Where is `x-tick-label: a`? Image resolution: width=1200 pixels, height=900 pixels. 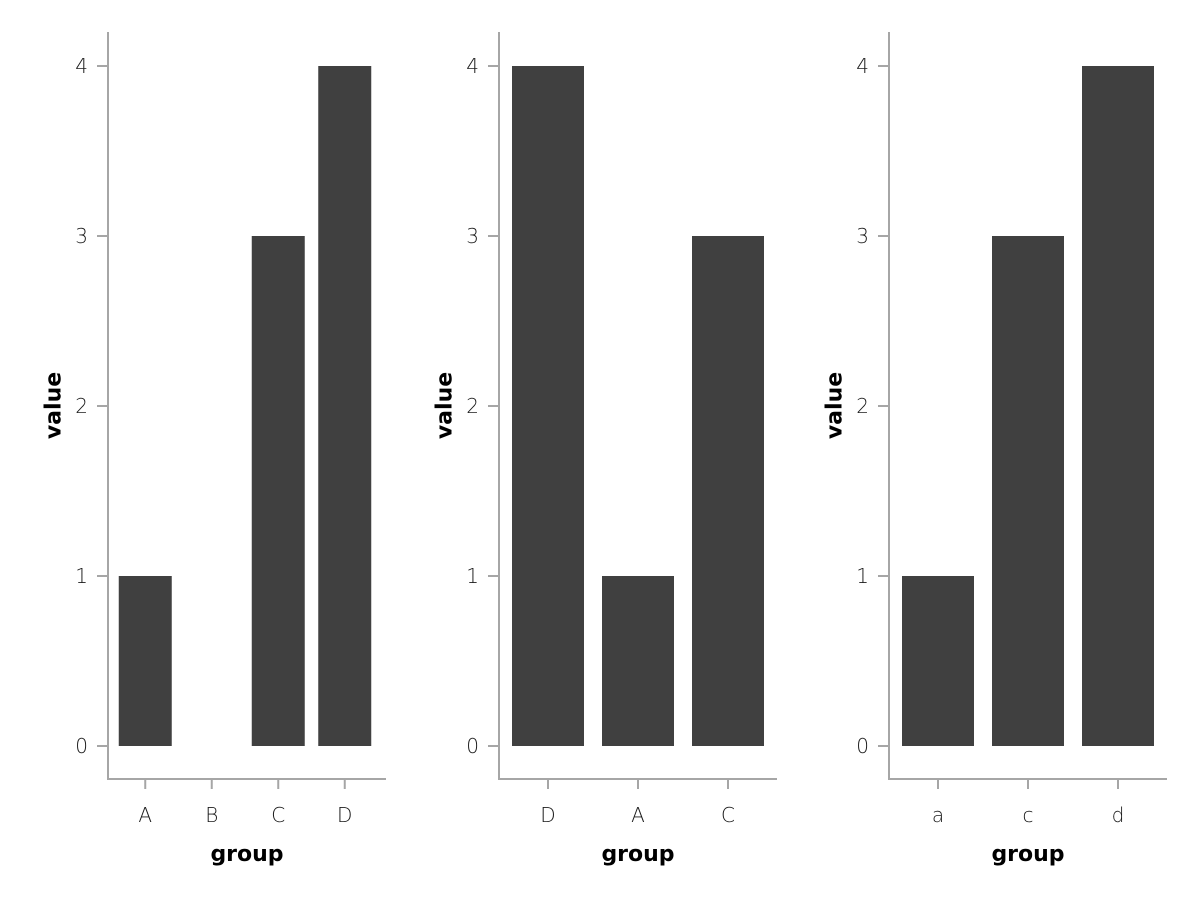
x-tick-label: a is located at coordinates (938, 815).